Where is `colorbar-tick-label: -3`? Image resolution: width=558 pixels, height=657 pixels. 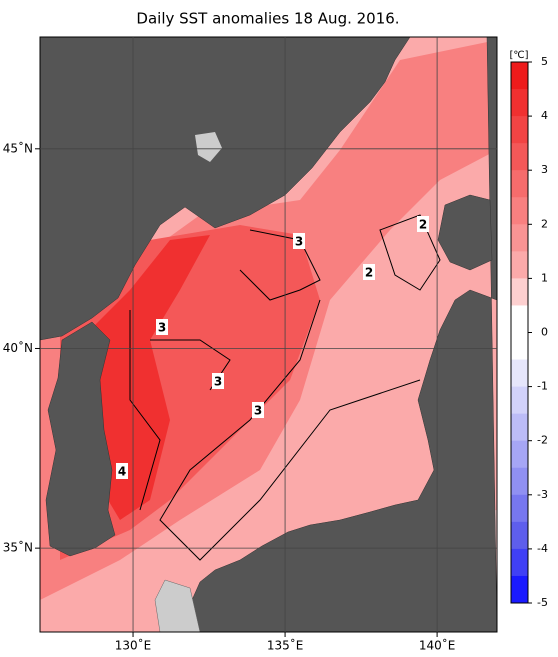
colorbar-tick-label: -3 is located at coordinates (542, 494).